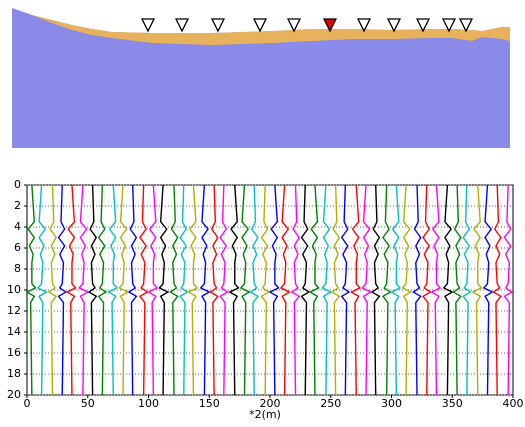 This screenshot has width=525, height=427. Describe the element at coordinates (14, 310) in the screenshot. I see `y-tick-label: 12` at that location.